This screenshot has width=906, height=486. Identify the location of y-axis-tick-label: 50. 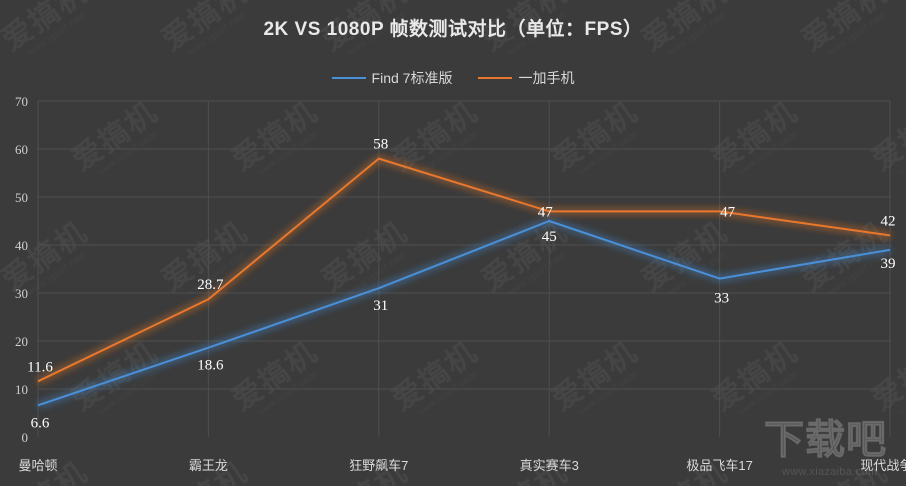
(21, 197).